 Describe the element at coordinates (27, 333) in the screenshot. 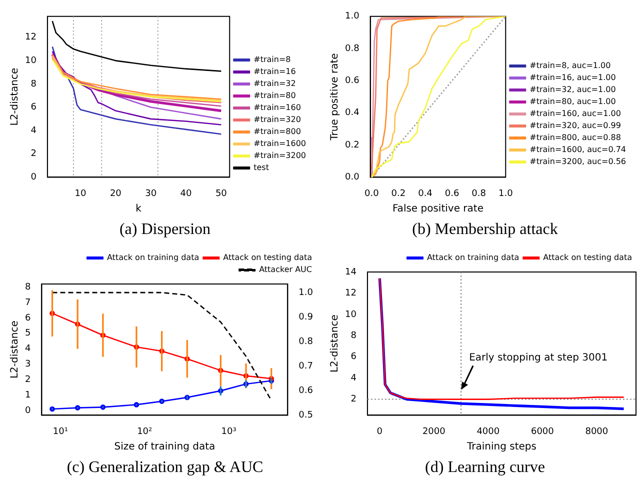

I see `y-tick-label: 5` at that location.